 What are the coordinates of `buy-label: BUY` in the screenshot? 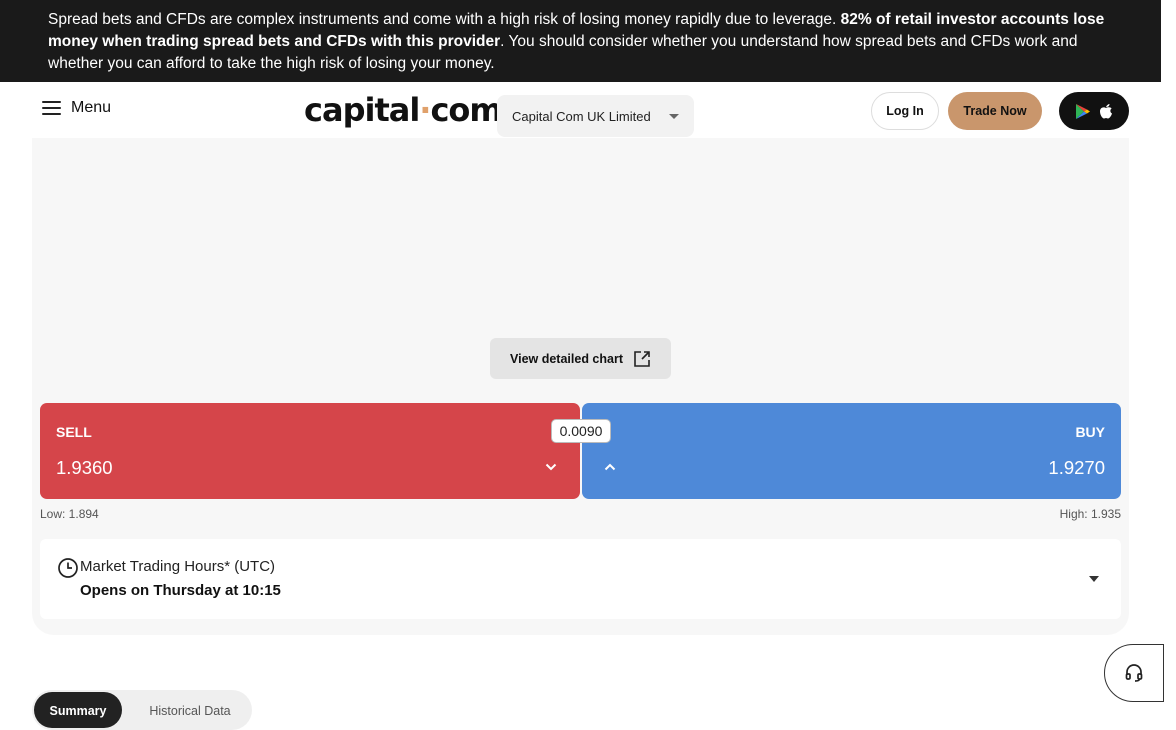 It's located at (1090, 432).